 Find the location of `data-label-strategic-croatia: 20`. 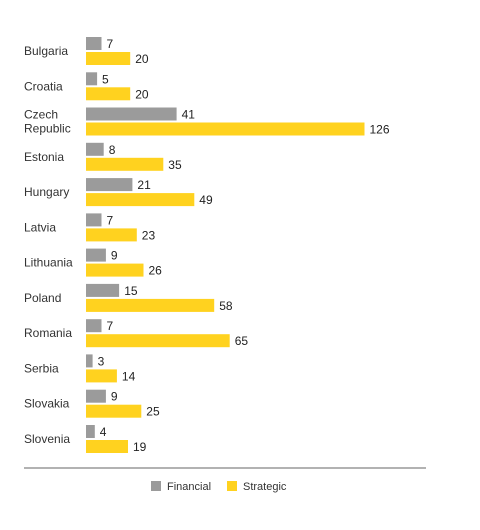

data-label-strategic-croatia: 20 is located at coordinates (142, 94).